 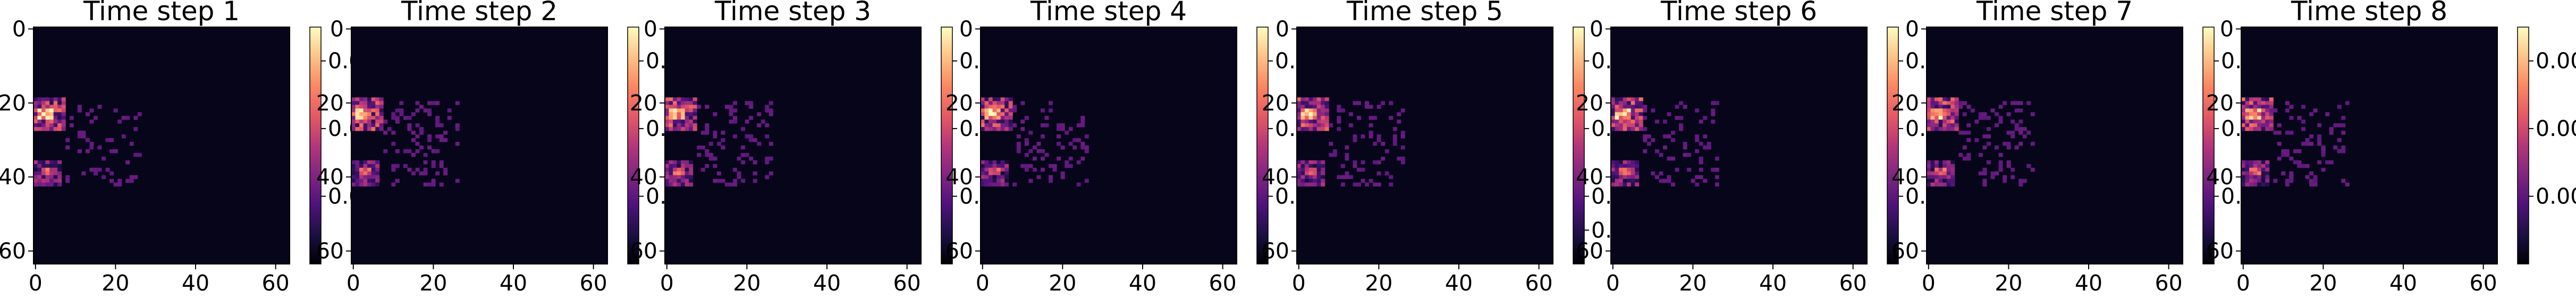 What do you see at coordinates (1905, 177) in the screenshot?
I see `y-tick-label: 40` at bounding box center [1905, 177].